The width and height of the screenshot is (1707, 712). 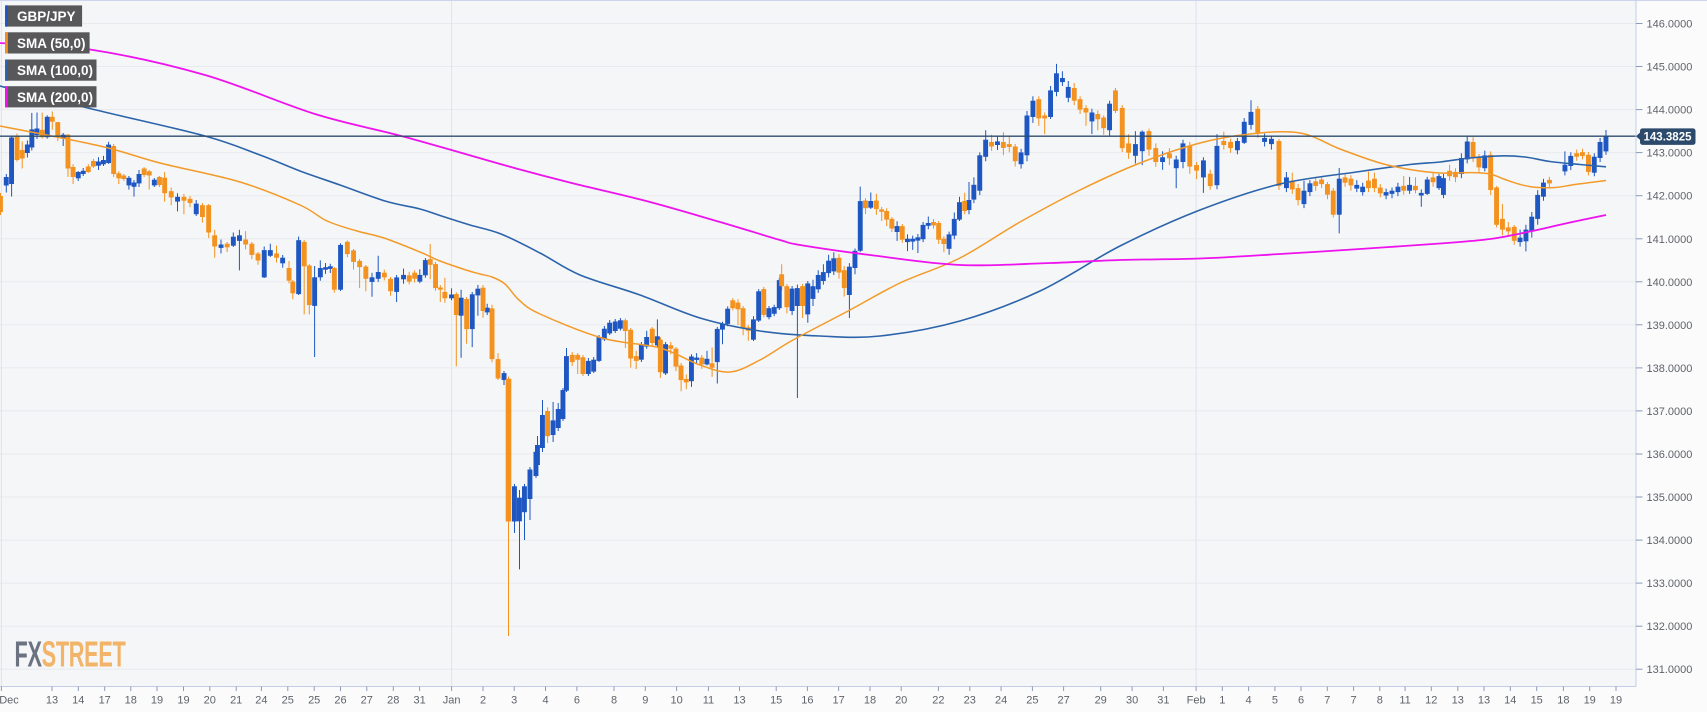 I want to click on svg-text: 144.0000, so click(x=1670, y=111).